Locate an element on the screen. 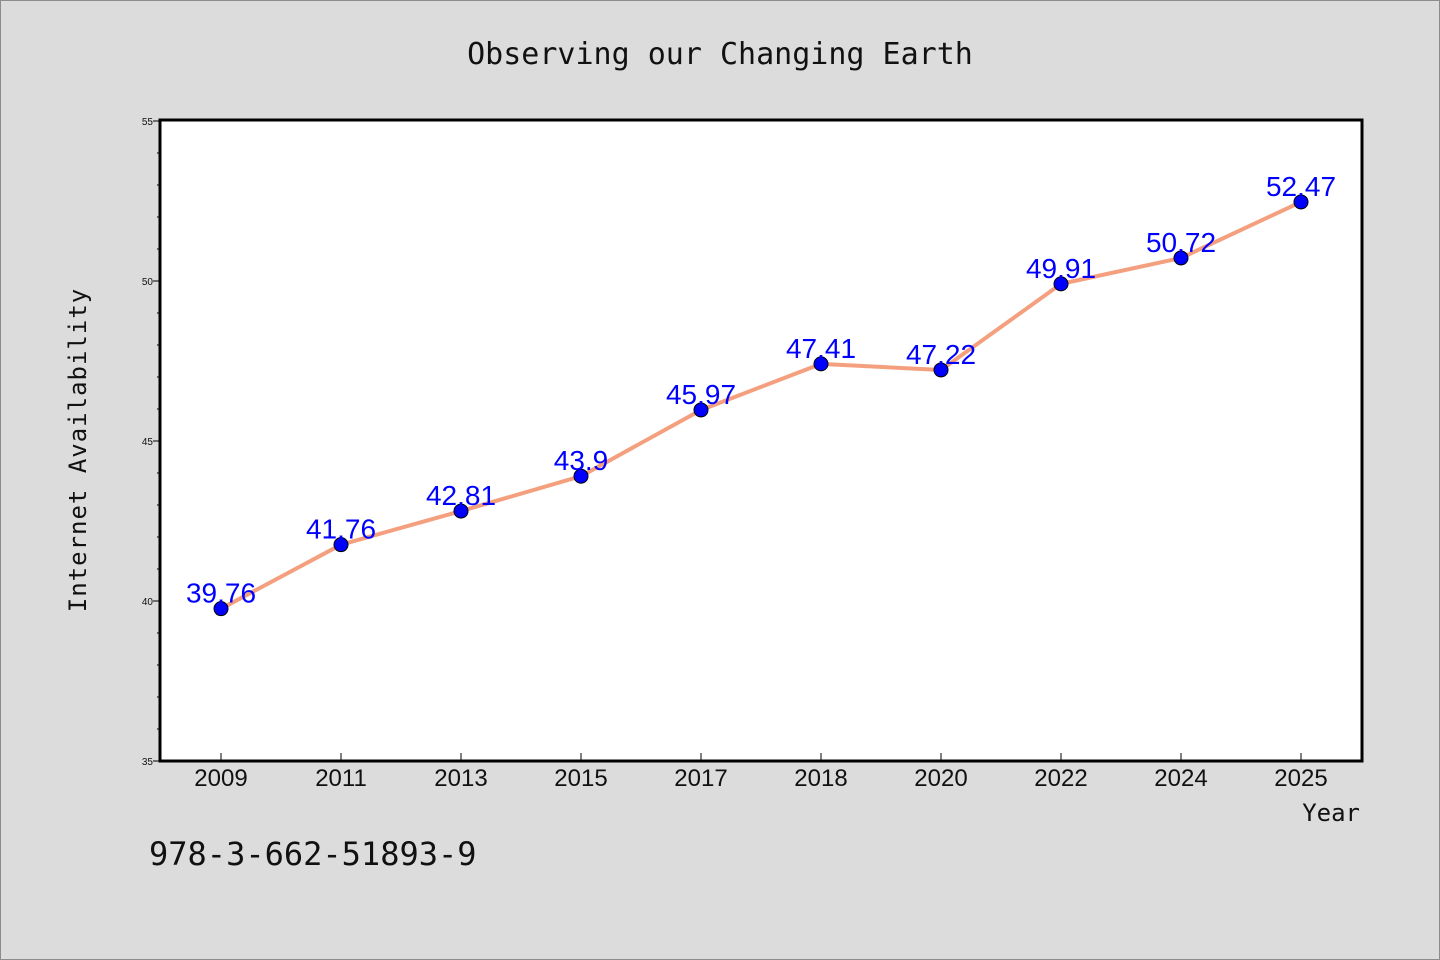 The height and width of the screenshot is (960, 1440). y-tick-label: 35 is located at coordinates (148, 762).